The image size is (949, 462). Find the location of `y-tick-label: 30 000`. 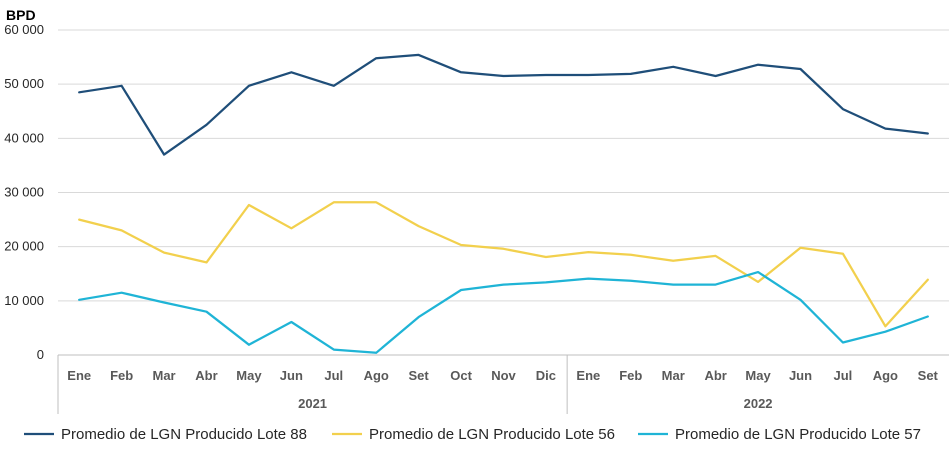

y-tick-label: 30 000 is located at coordinates (24, 192).